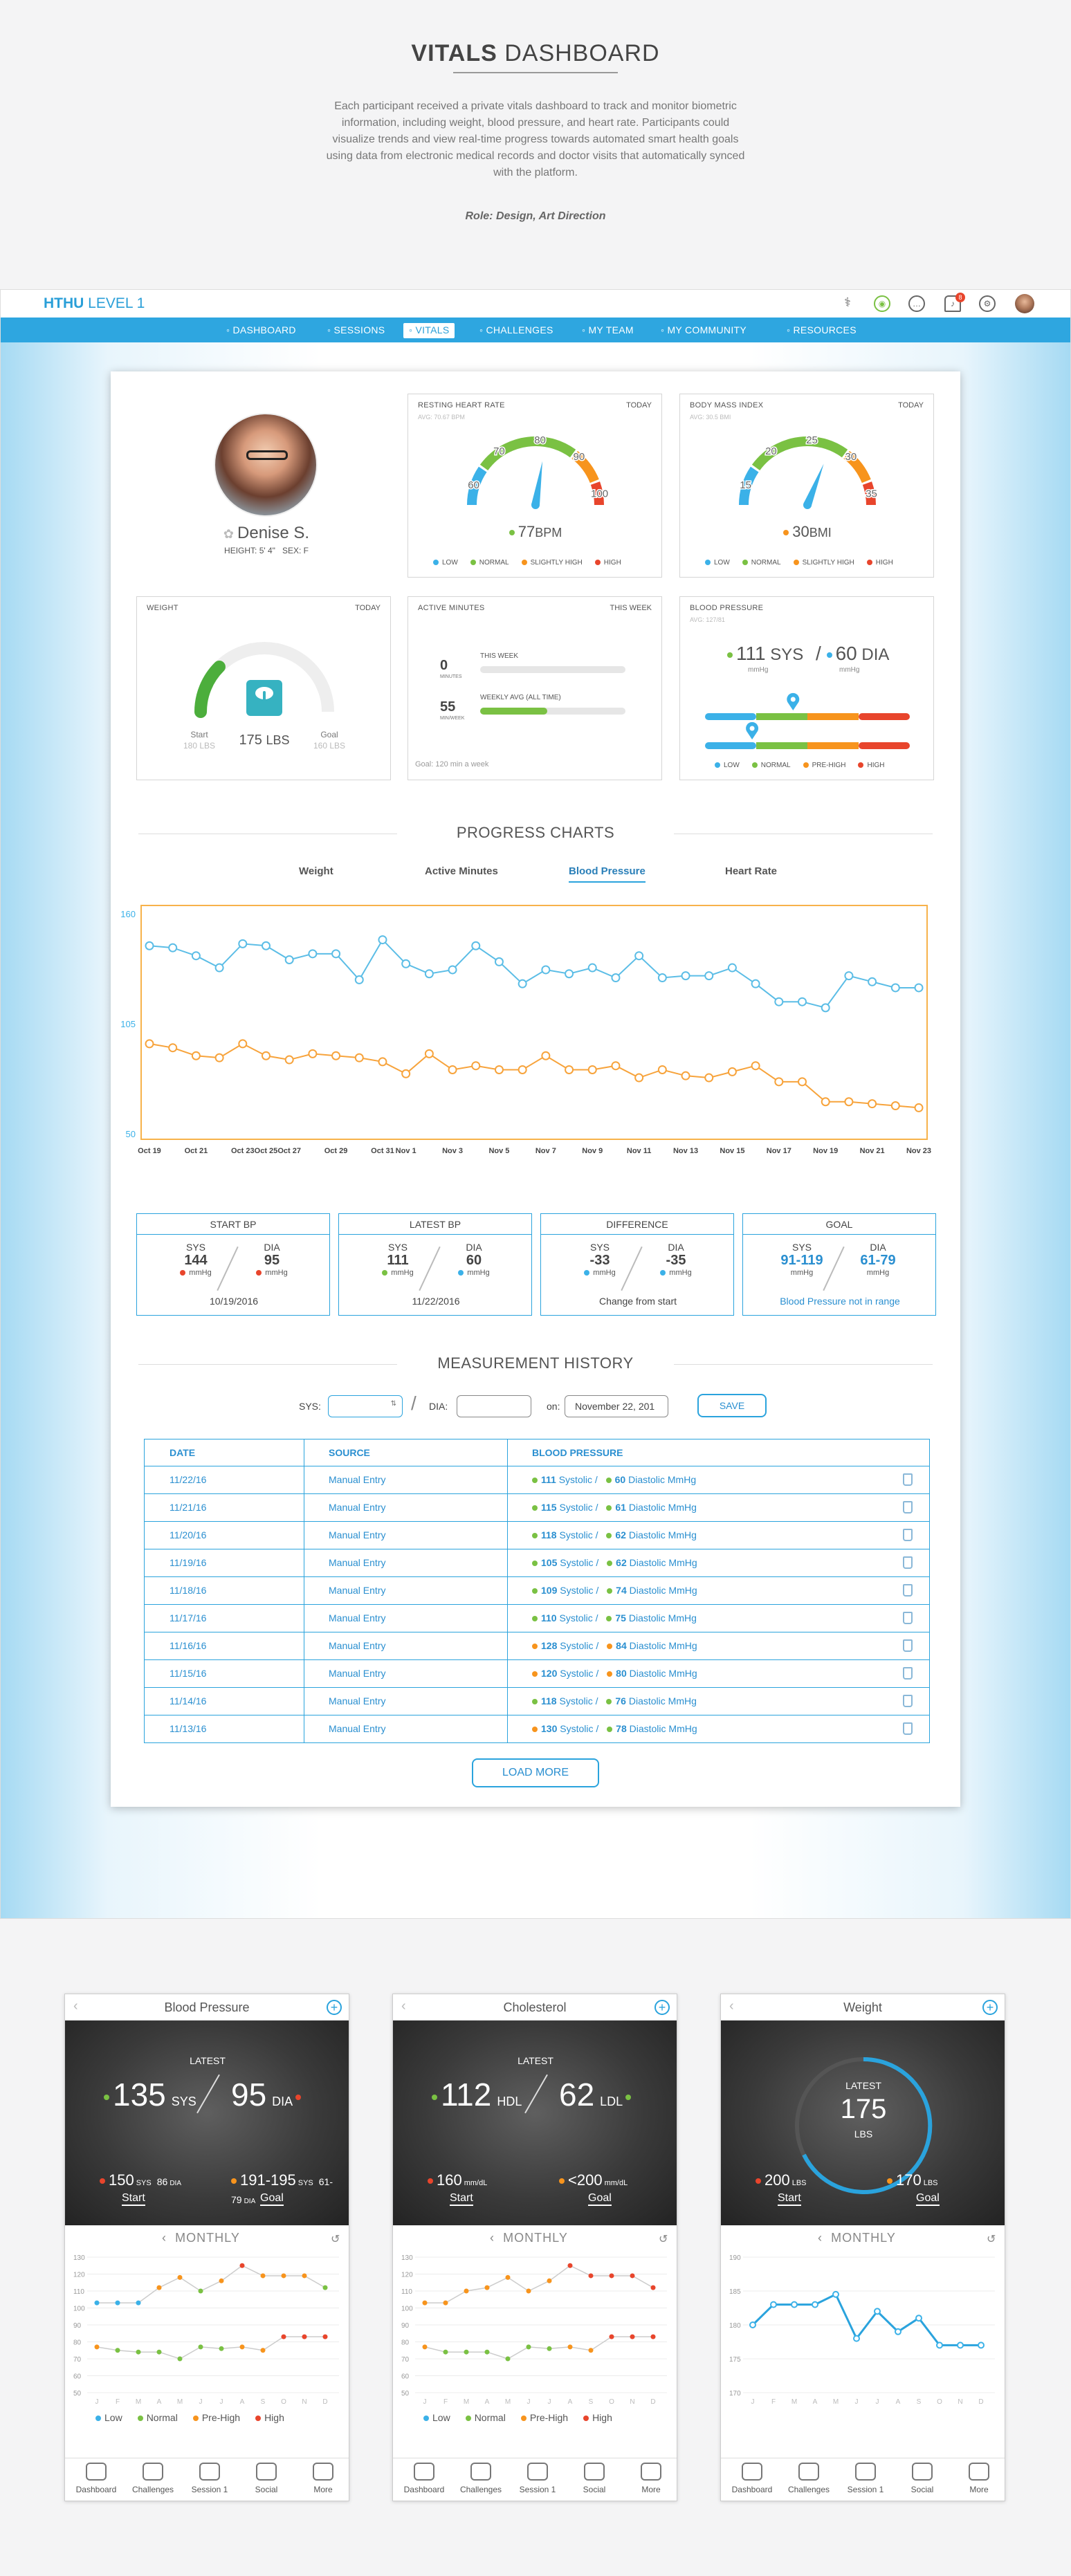 The height and width of the screenshot is (2576, 1071). What do you see at coordinates (535, 1772) in the screenshot?
I see `load-more-button: LOAD MORE` at bounding box center [535, 1772].